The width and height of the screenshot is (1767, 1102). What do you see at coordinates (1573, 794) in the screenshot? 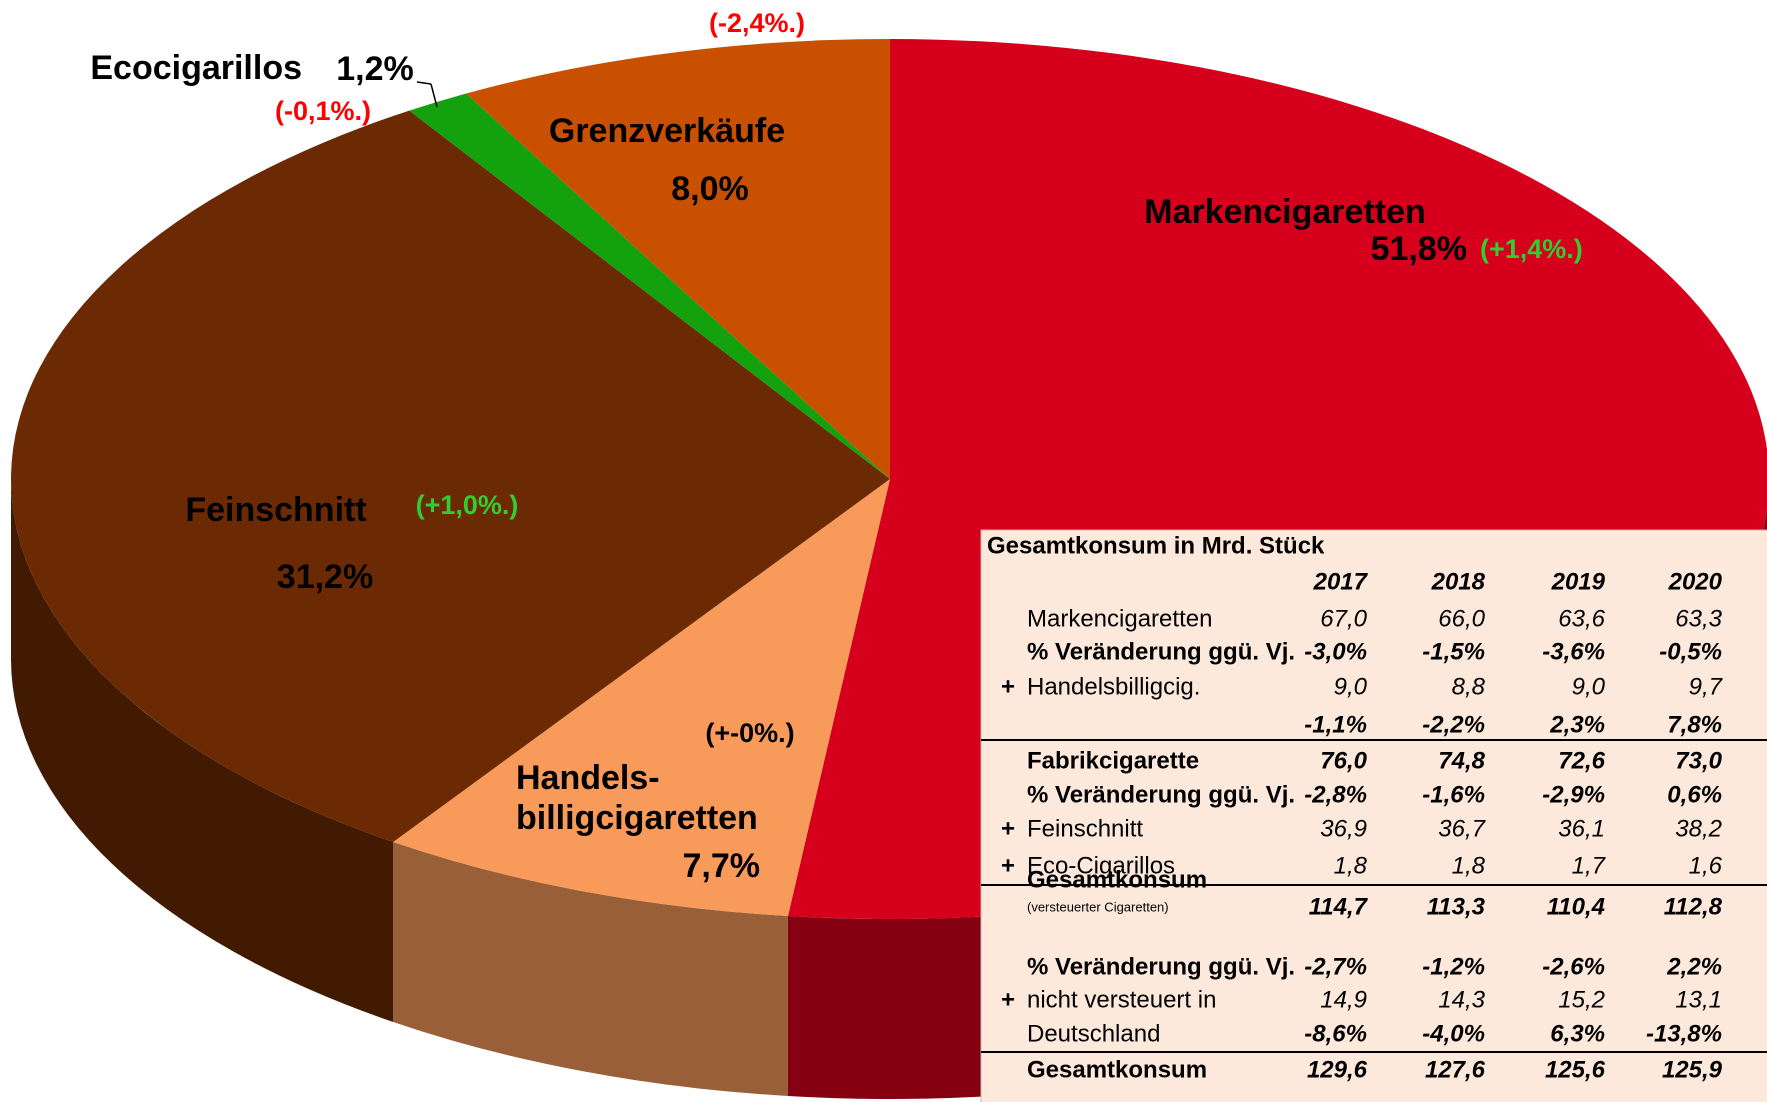
I see `table-cell: -2,9%` at bounding box center [1573, 794].